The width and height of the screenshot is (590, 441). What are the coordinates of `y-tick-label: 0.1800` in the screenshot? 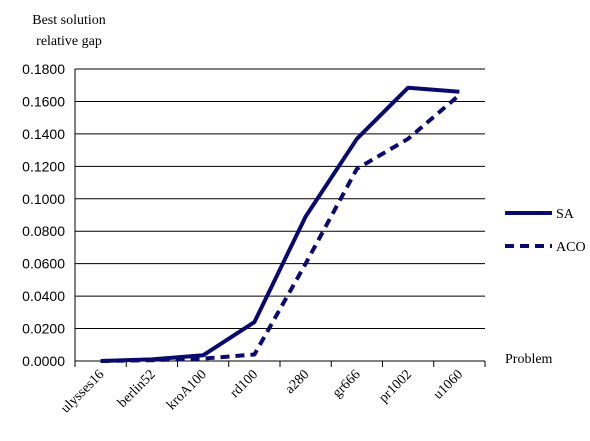 It's located at (43, 69).